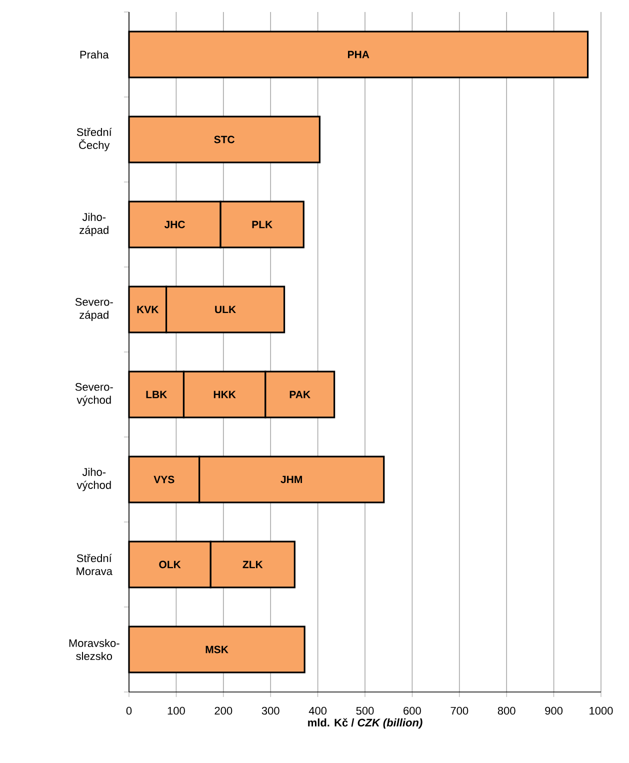 The height and width of the screenshot is (763, 629). What do you see at coordinates (507, 710) in the screenshot?
I see `x-tick-label: 800` at bounding box center [507, 710].